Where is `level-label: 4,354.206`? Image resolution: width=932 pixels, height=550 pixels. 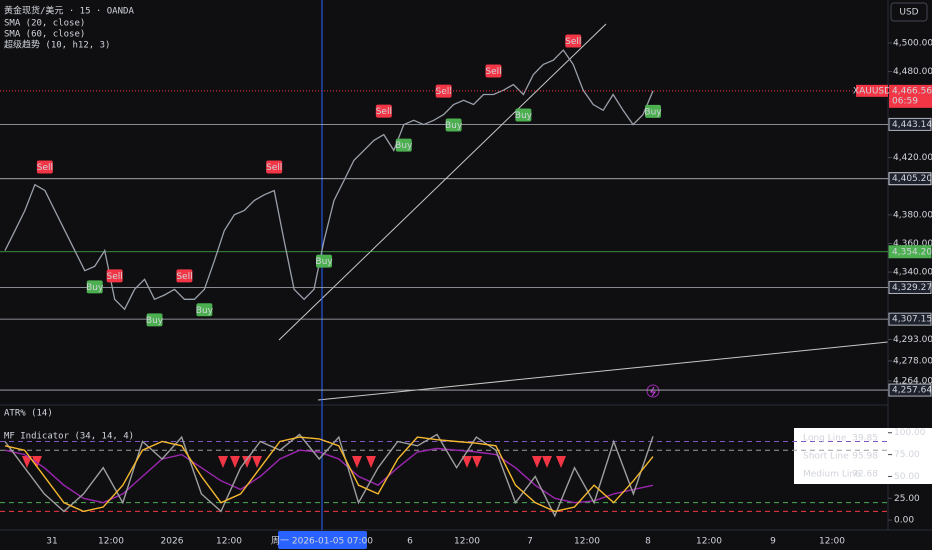 level-label: 4,354.206 is located at coordinates (912, 252).